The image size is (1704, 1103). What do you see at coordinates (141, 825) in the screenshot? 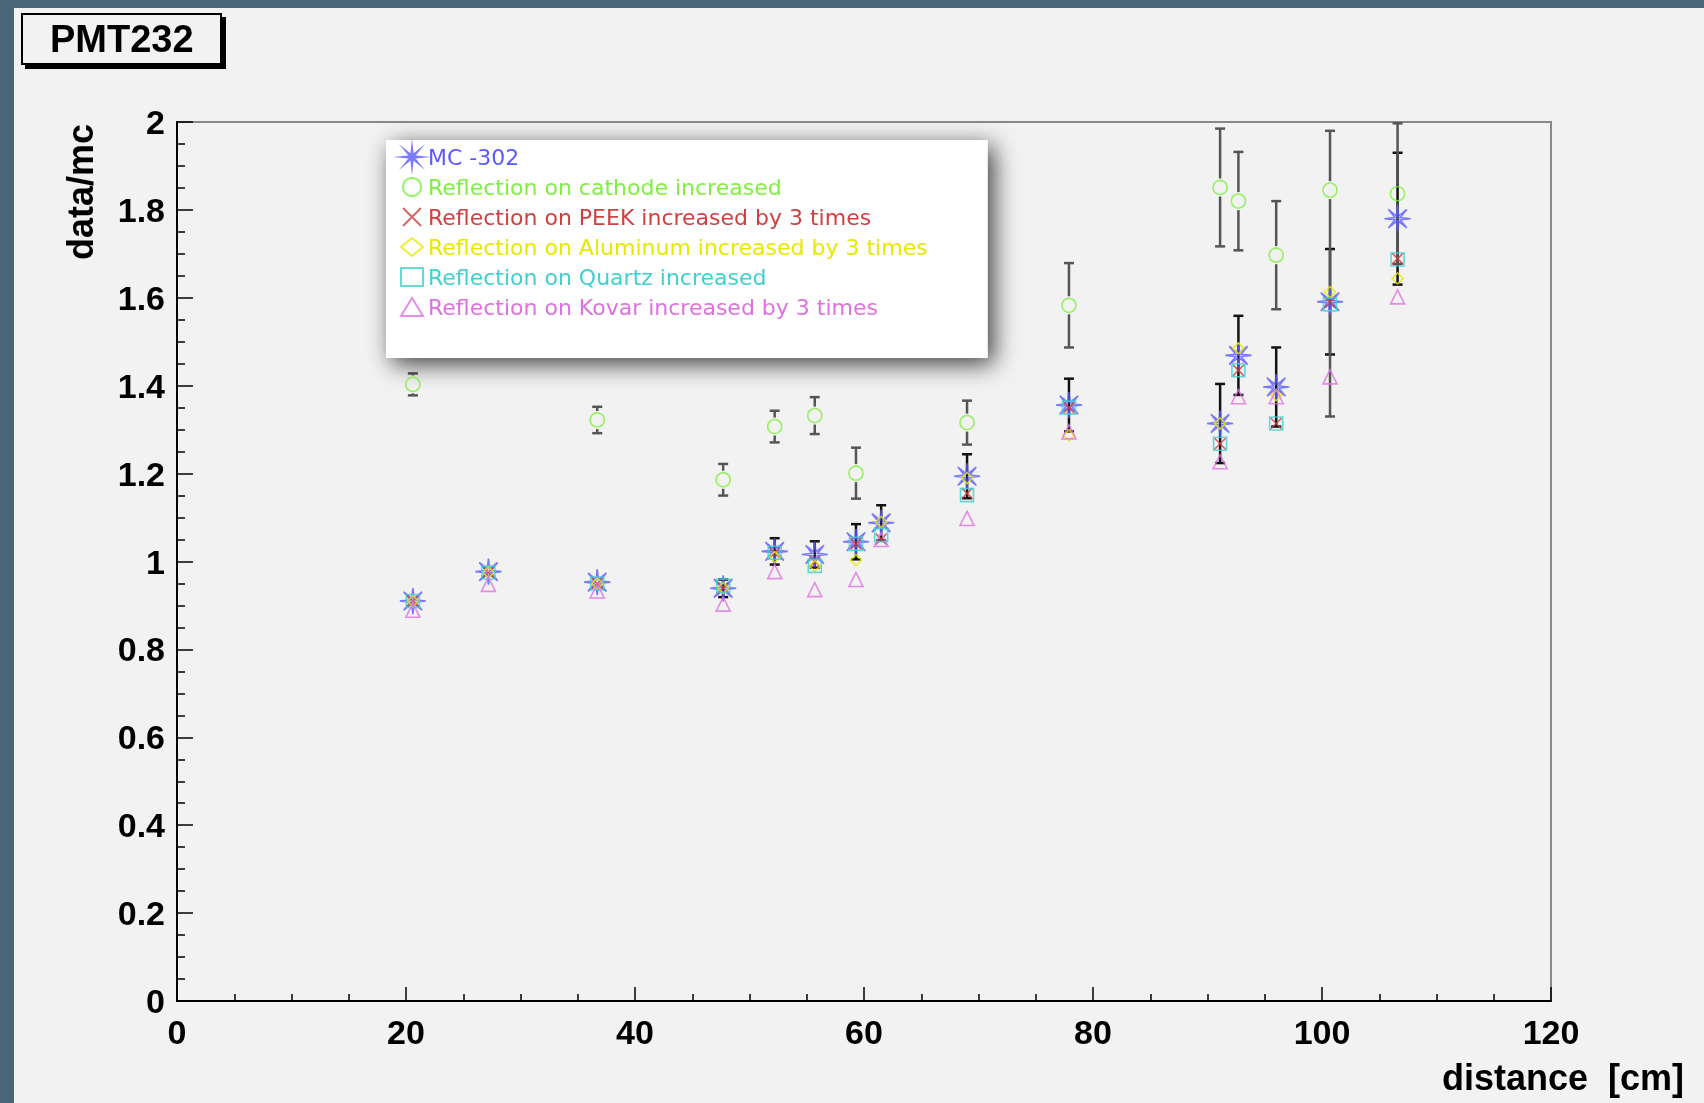
I see `y-tick-label: 0.4` at bounding box center [141, 825].